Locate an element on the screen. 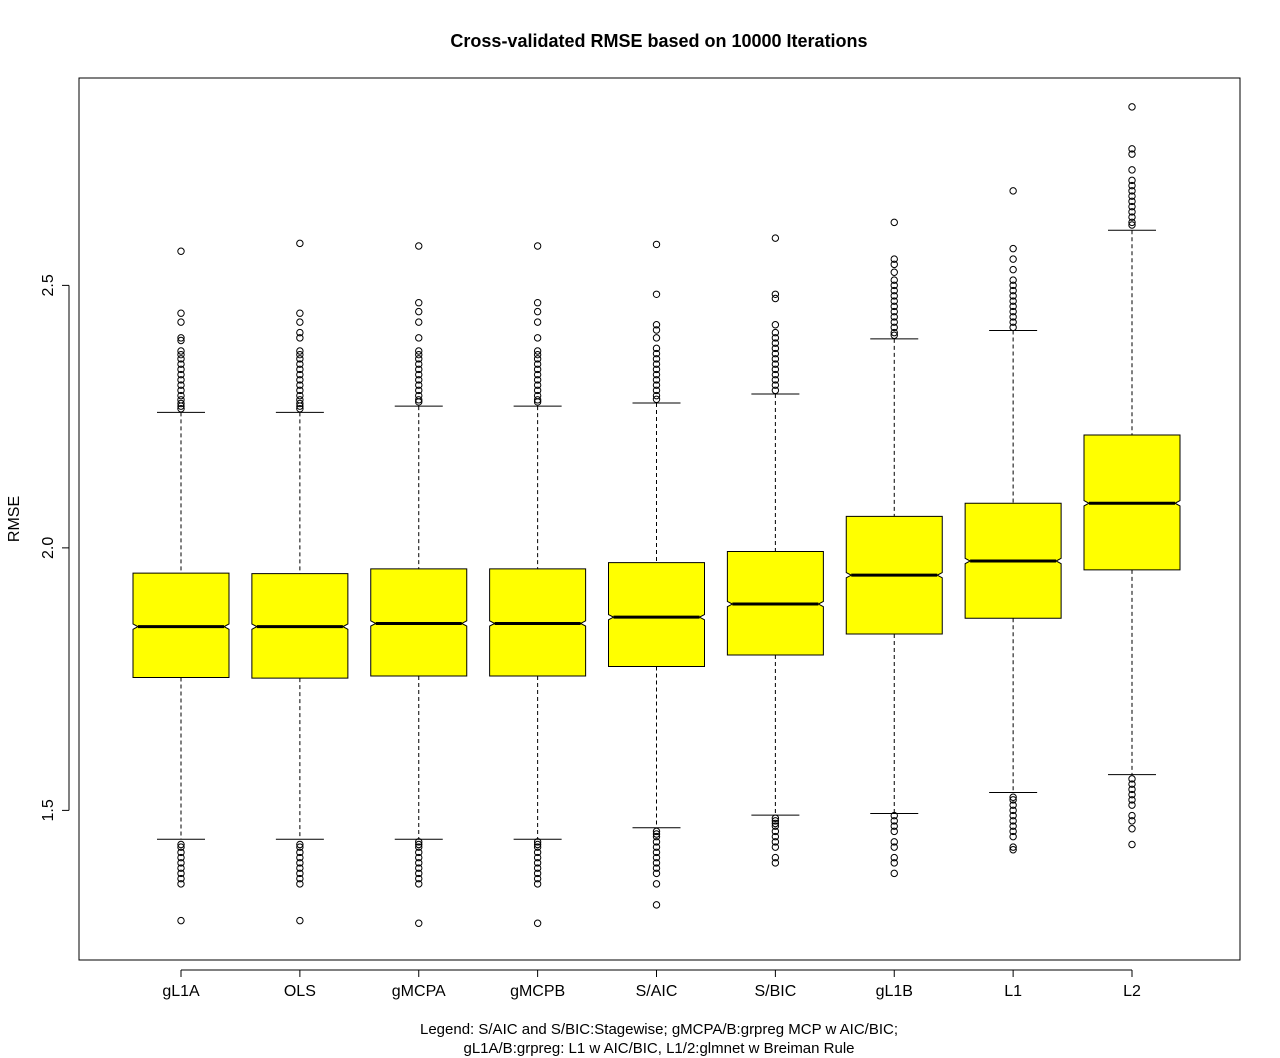 This screenshot has width=1280, height=1058. x-axis: gL1A OLS gMCPA gMCPB S/AIC S/BIC gL1B L1 L2 is located at coordinates (651, 984).